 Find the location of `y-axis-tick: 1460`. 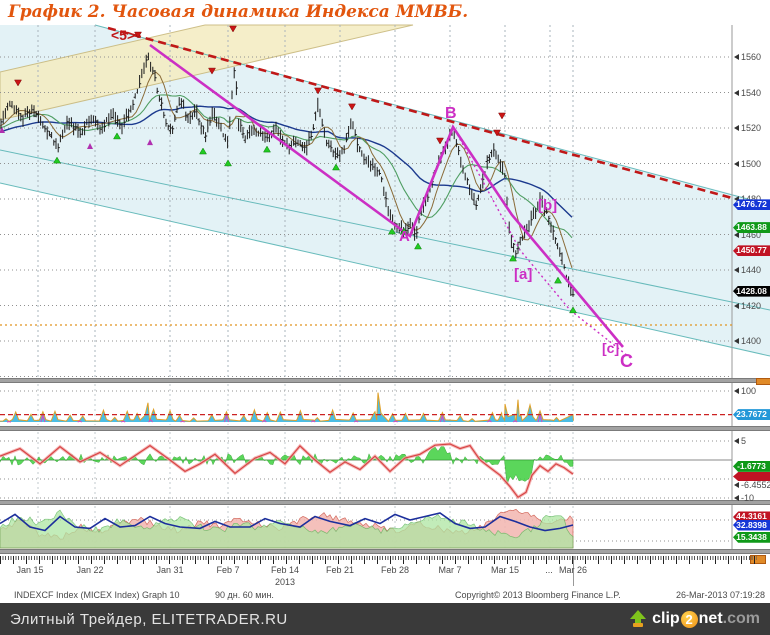

y-axis-tick: 1460 is located at coordinates (747, 235).